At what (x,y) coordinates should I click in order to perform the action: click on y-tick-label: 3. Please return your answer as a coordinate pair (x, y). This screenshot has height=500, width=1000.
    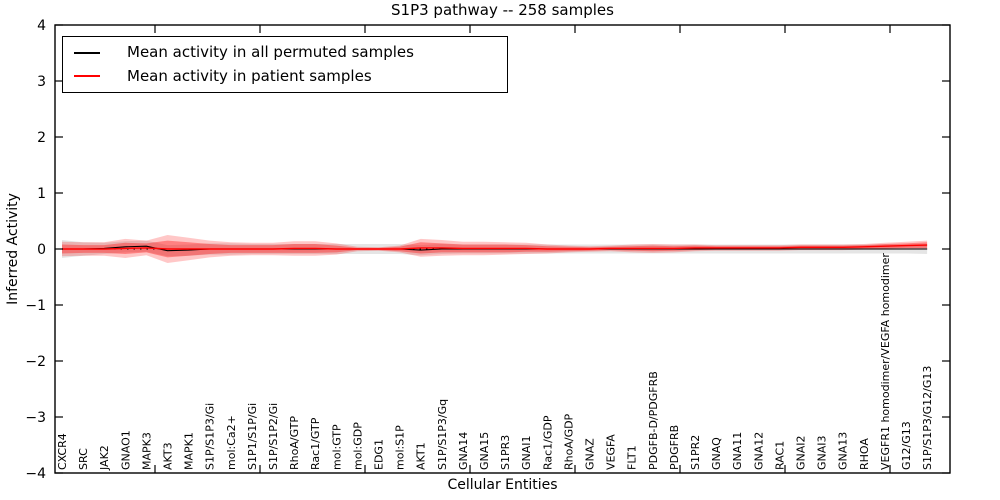
    Looking at the image, I should click on (41, 82).